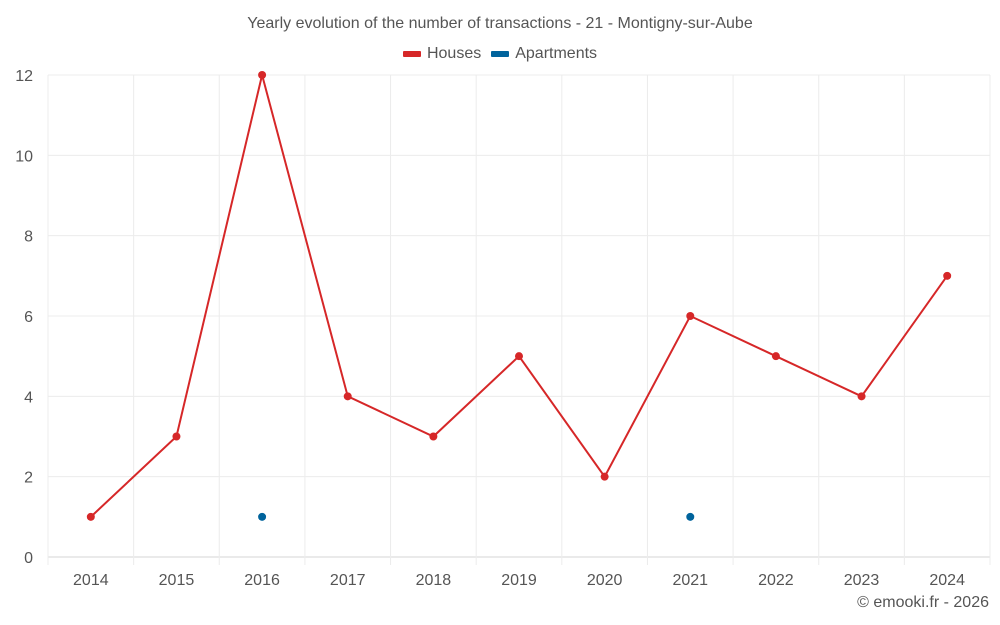 This screenshot has height=625, width=1000. Describe the element at coordinates (28, 237) in the screenshot. I see `y-tick-label: 8` at that location.